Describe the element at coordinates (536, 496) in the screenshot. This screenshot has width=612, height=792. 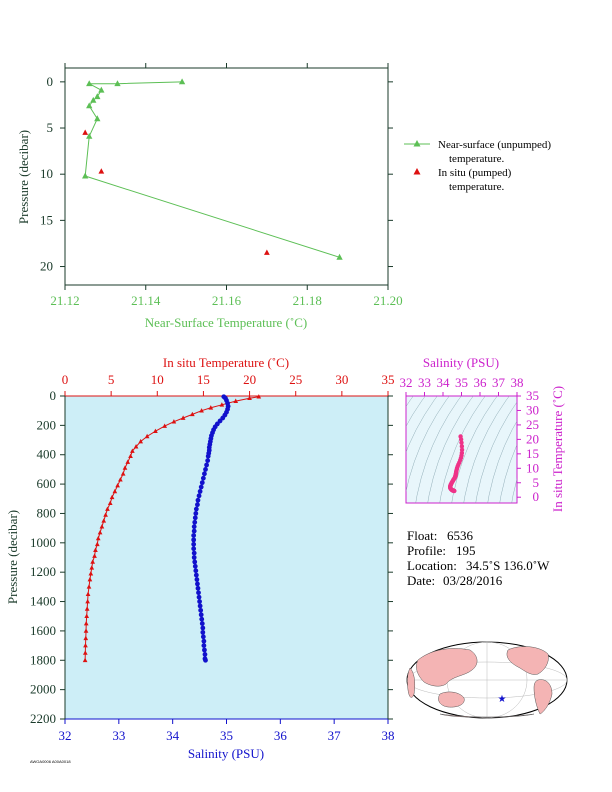
I see `ts-temp-tick-label: 0` at that location.